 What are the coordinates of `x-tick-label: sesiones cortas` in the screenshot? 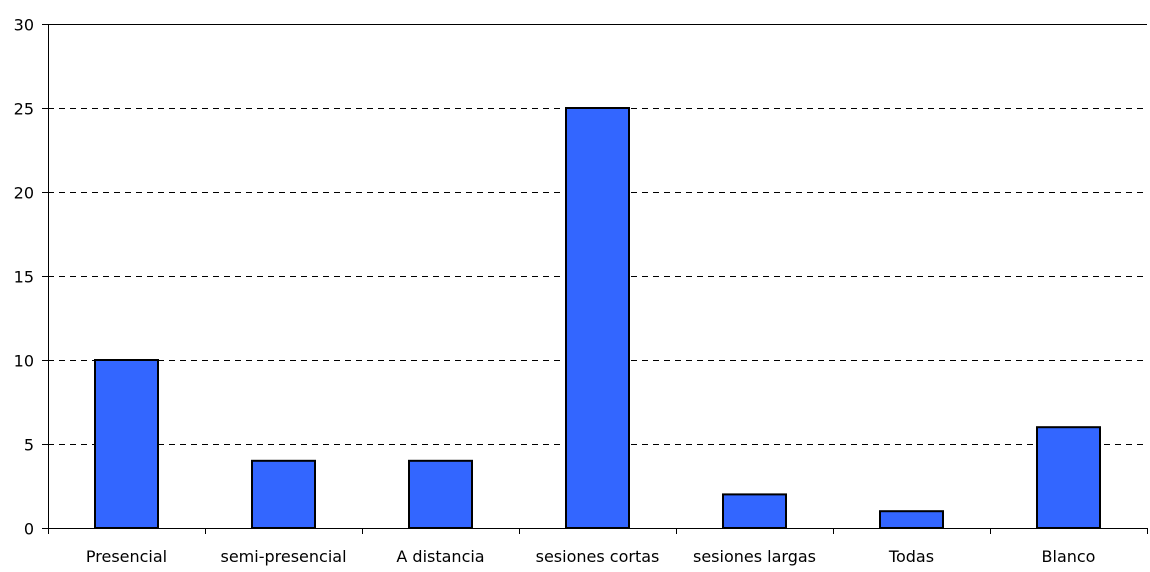 It's located at (598, 556).